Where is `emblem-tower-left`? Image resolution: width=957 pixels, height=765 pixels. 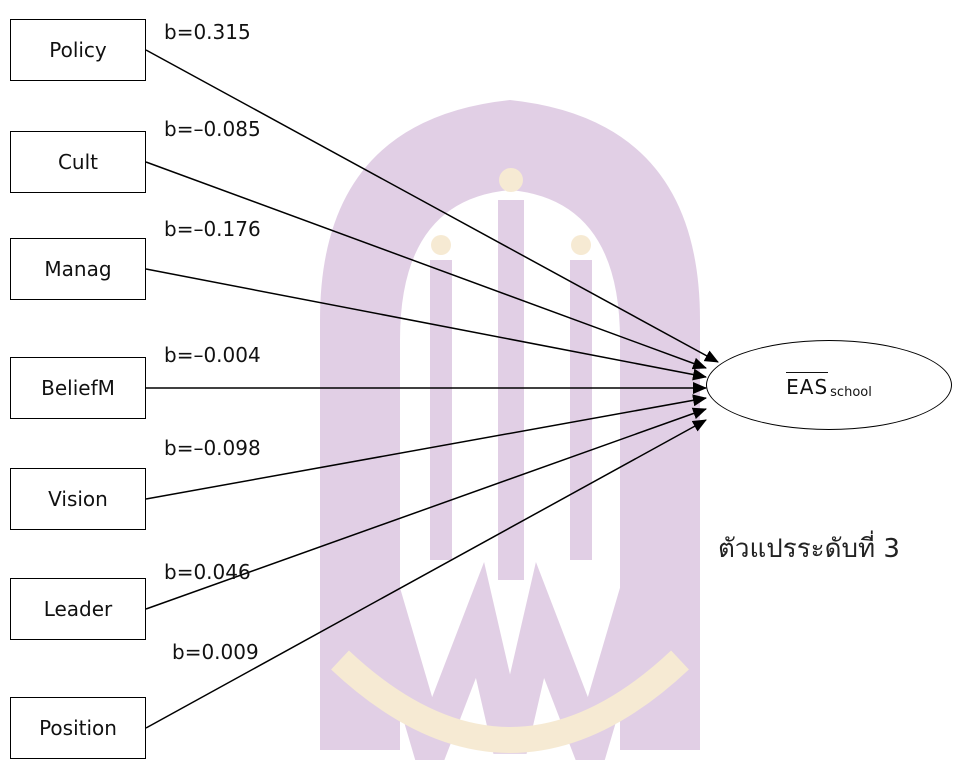 emblem-tower-left is located at coordinates (441, 410).